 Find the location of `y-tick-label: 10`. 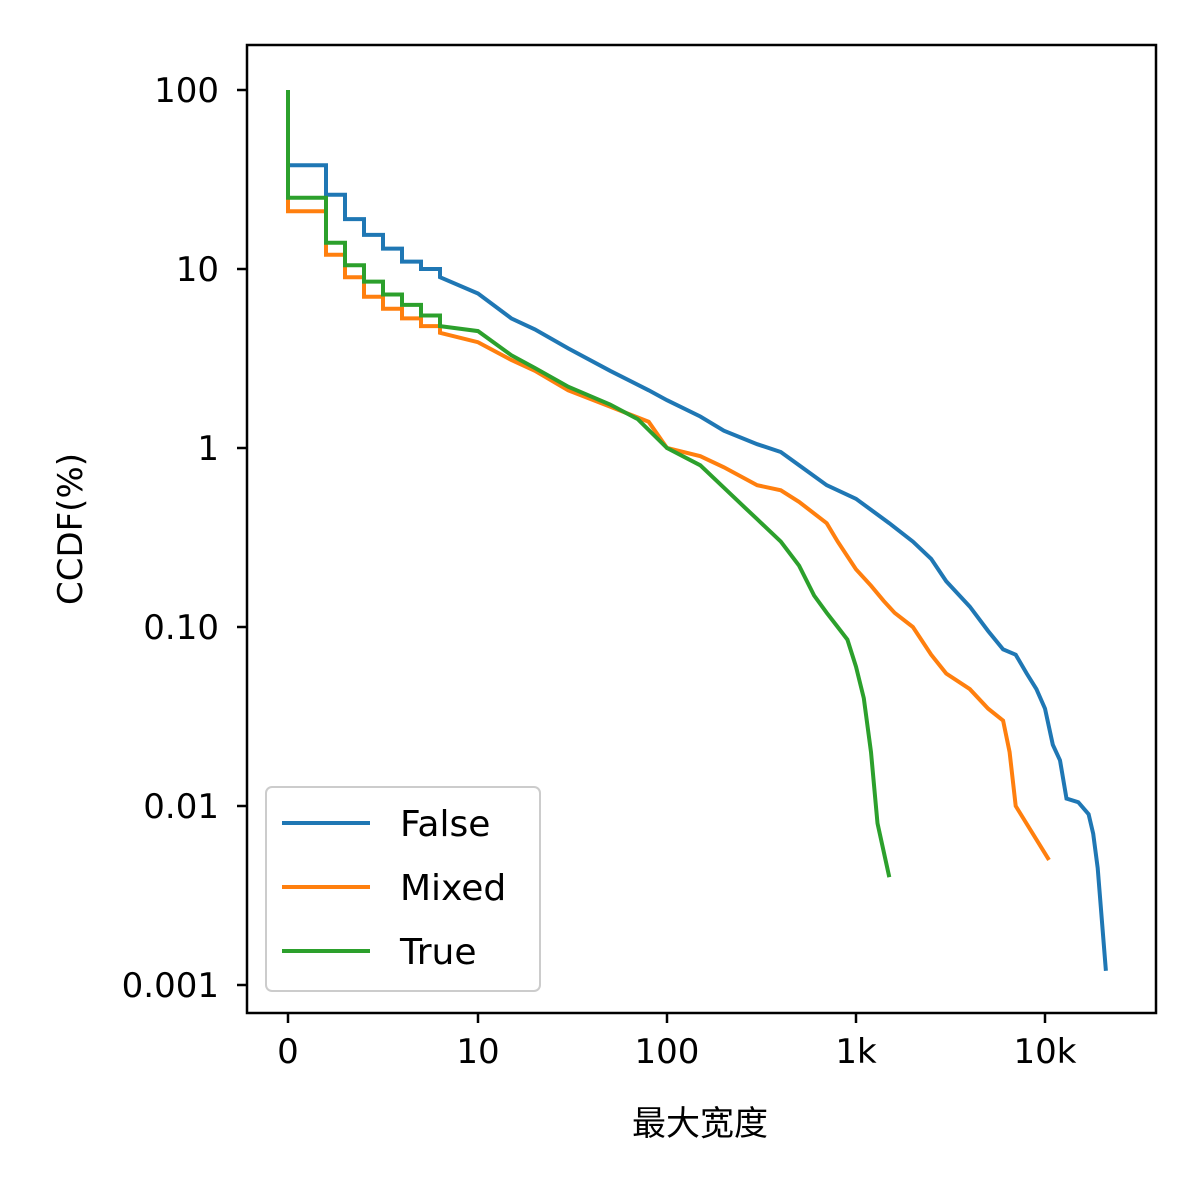

y-tick-label: 10 is located at coordinates (197, 270).